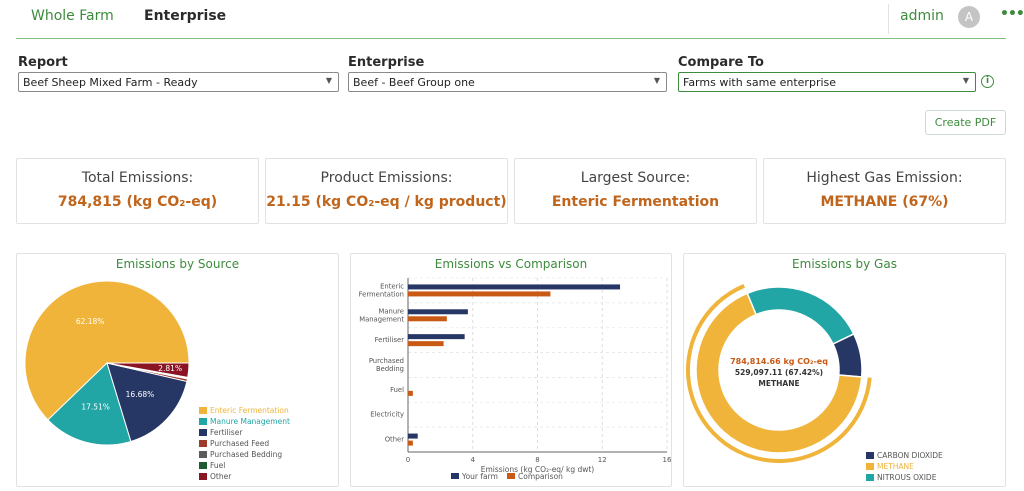 This screenshot has height=491, width=1024. What do you see at coordinates (147, 402) in the screenshot?
I see `pie-slice-fertiliser` at bounding box center [147, 402].